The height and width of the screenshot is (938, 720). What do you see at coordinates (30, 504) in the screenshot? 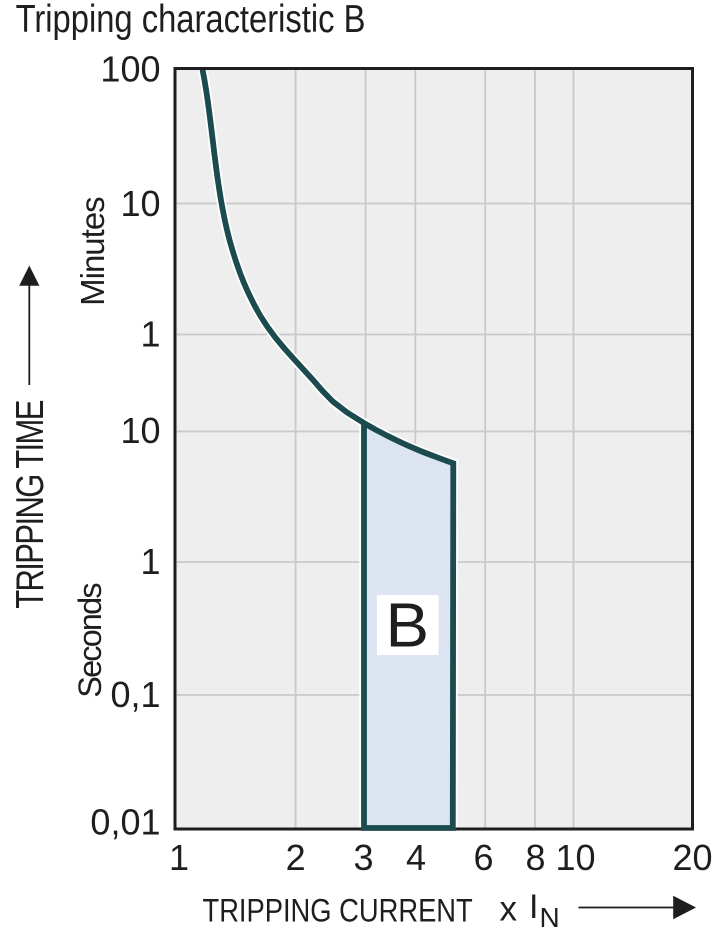
I see `svg-text: TRIPPING TIME` at bounding box center [30, 504].